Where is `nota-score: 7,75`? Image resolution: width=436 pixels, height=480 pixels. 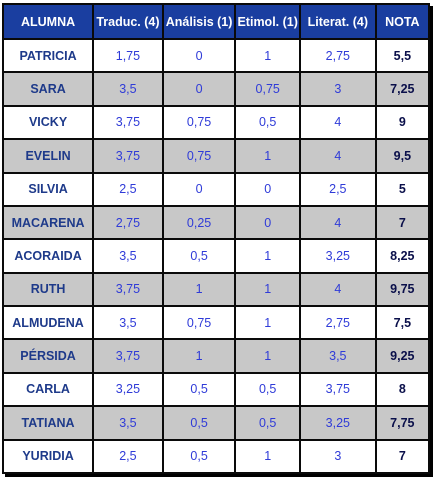 nota-score: 7,75 is located at coordinates (403, 424).